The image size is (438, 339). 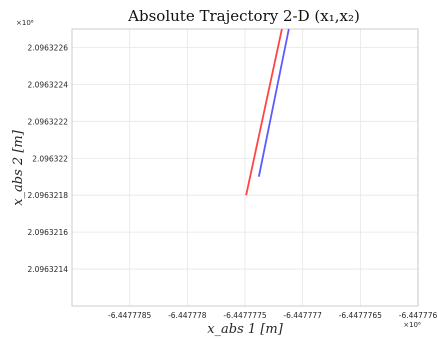 I want to click on x-axis-label: x_abs 1 [m], so click(x=245, y=329).